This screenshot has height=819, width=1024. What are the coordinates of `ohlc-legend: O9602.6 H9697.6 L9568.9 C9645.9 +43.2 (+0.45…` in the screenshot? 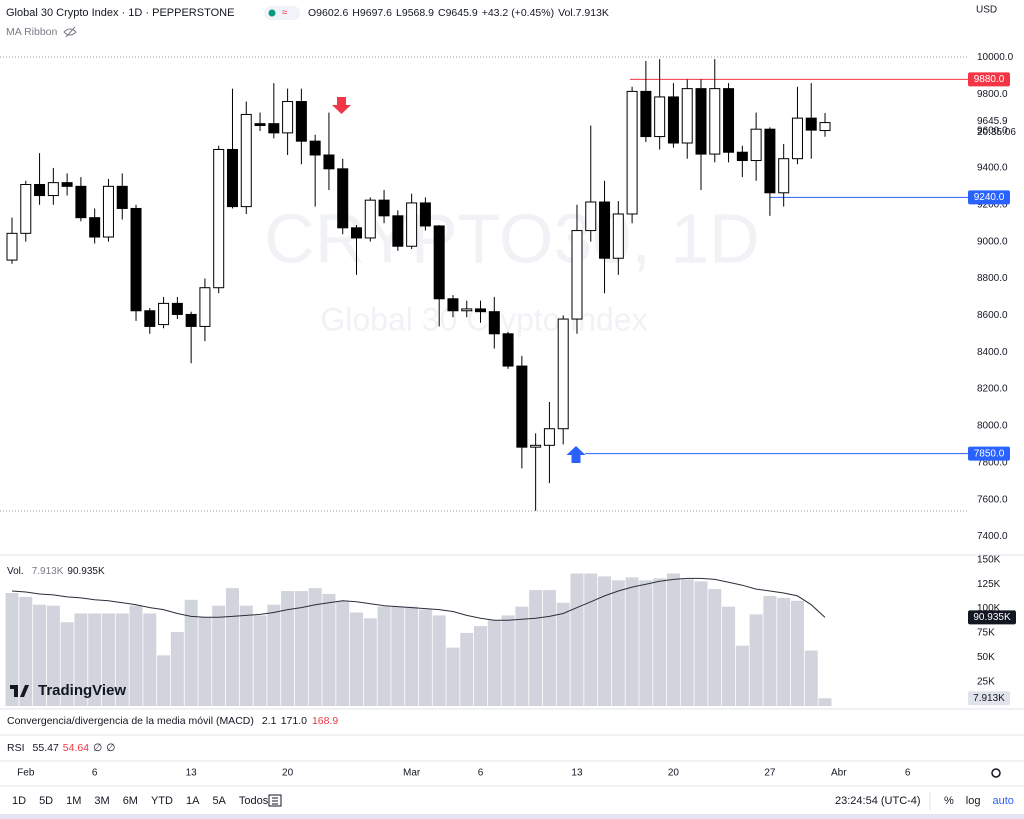 It's located at (458, 13).